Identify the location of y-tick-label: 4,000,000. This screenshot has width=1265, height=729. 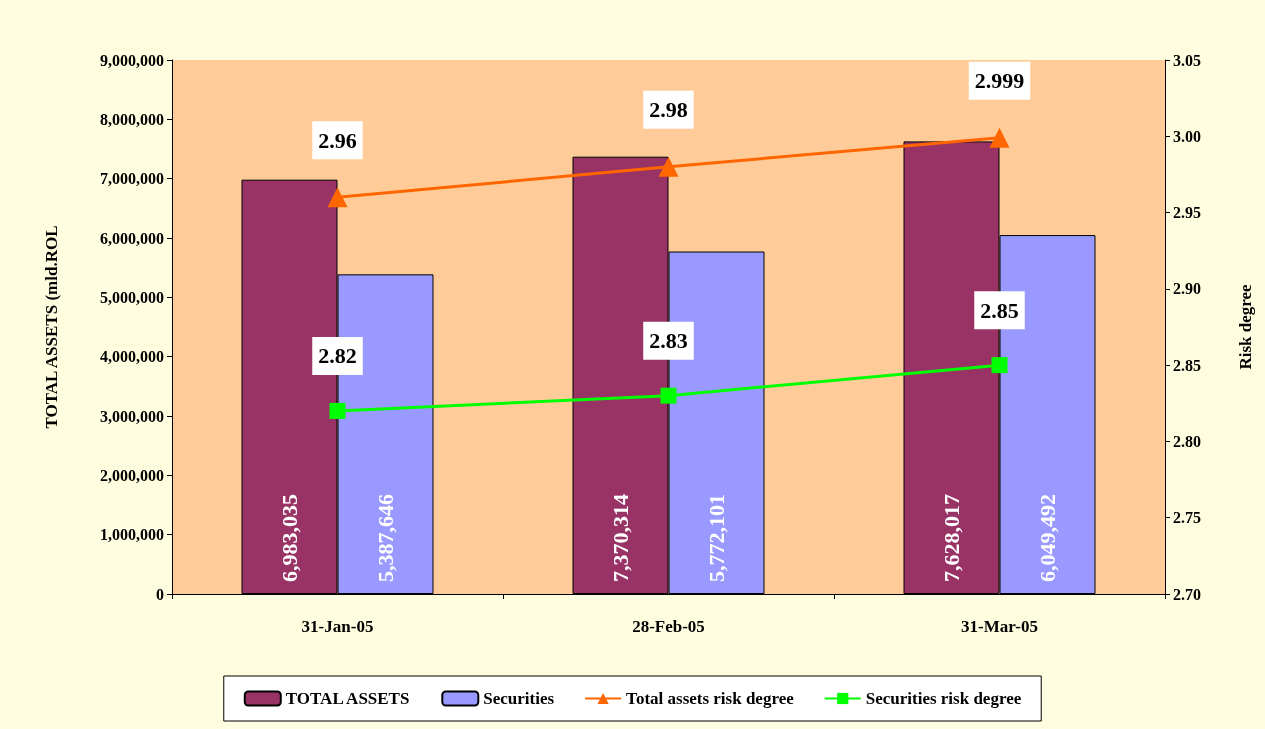
(132, 357).